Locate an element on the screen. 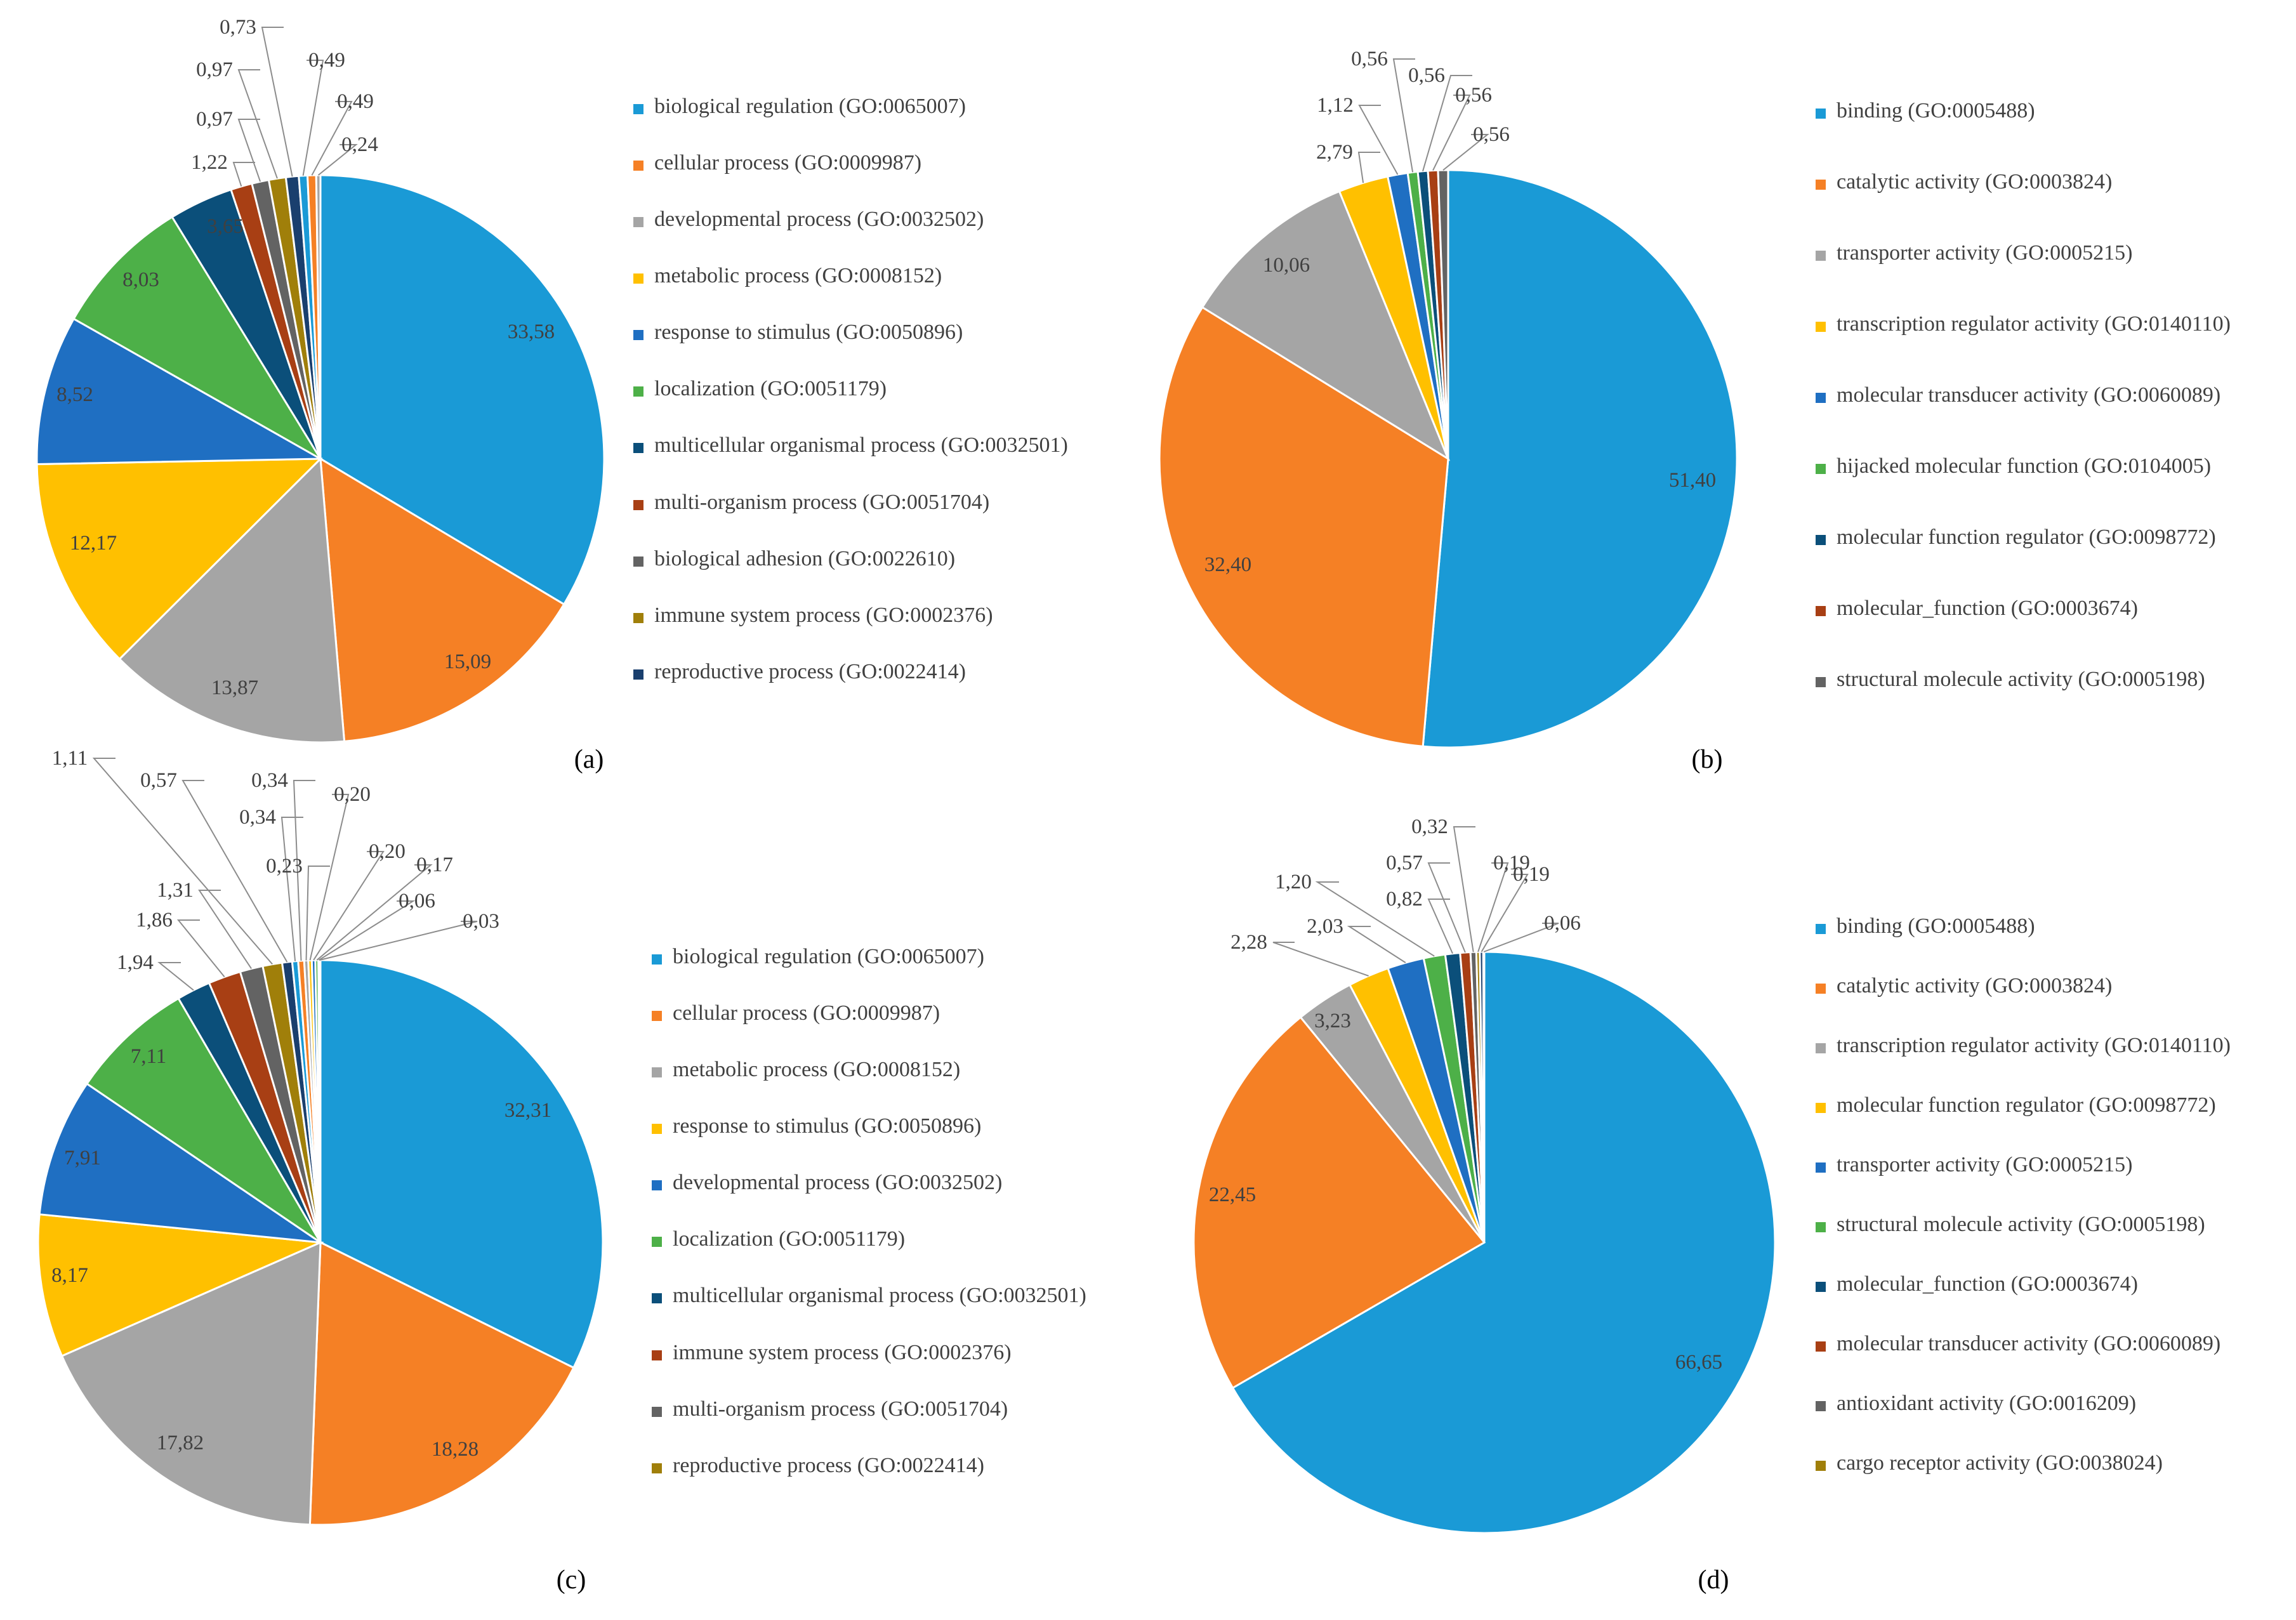 The image size is (2296, 1620). data-label: 0,03 is located at coordinates (481, 922).